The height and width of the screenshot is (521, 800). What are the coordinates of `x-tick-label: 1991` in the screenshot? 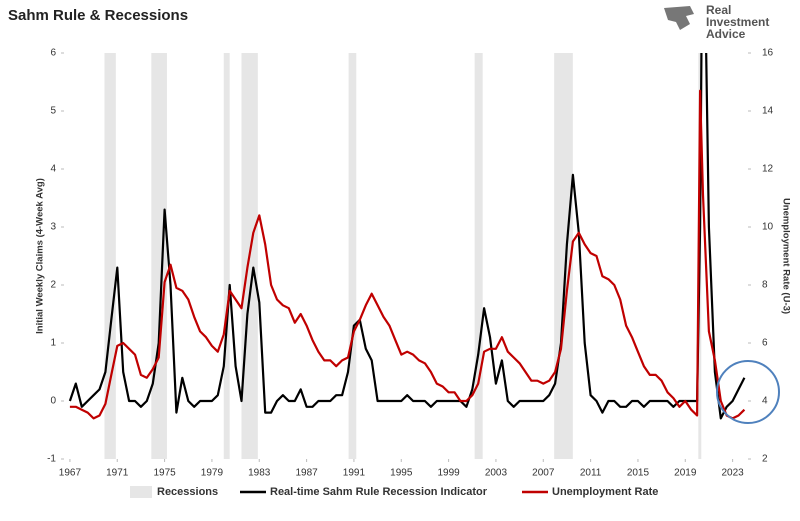 It's located at (354, 473).